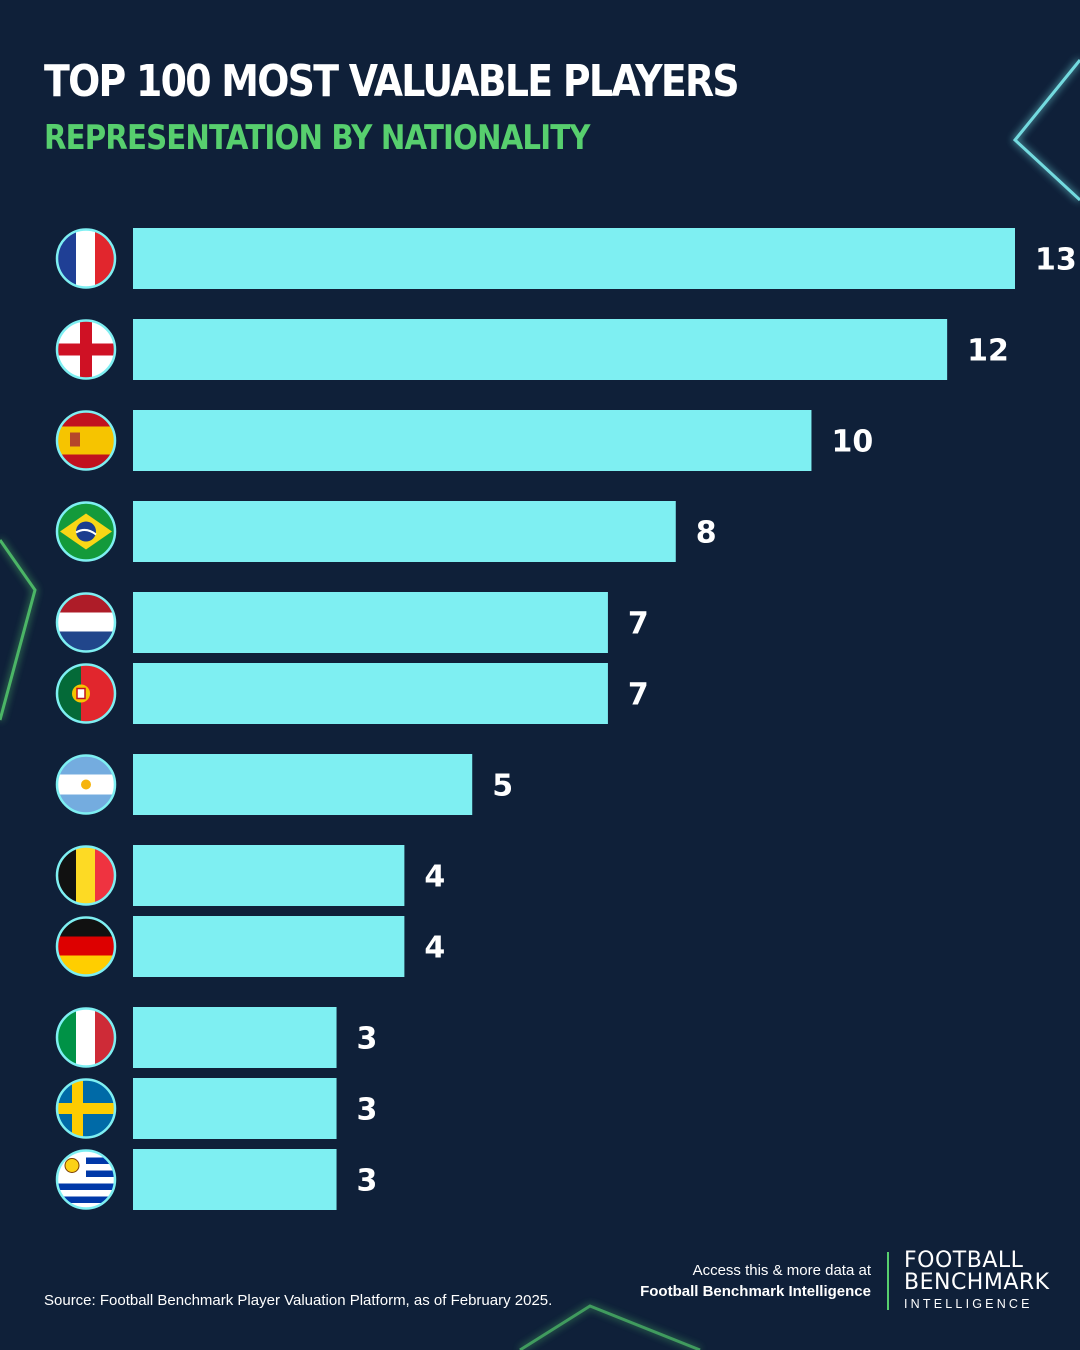 The image size is (1080, 1350). What do you see at coordinates (303, 784) in the screenshot?
I see `bar-argentina` at bounding box center [303, 784].